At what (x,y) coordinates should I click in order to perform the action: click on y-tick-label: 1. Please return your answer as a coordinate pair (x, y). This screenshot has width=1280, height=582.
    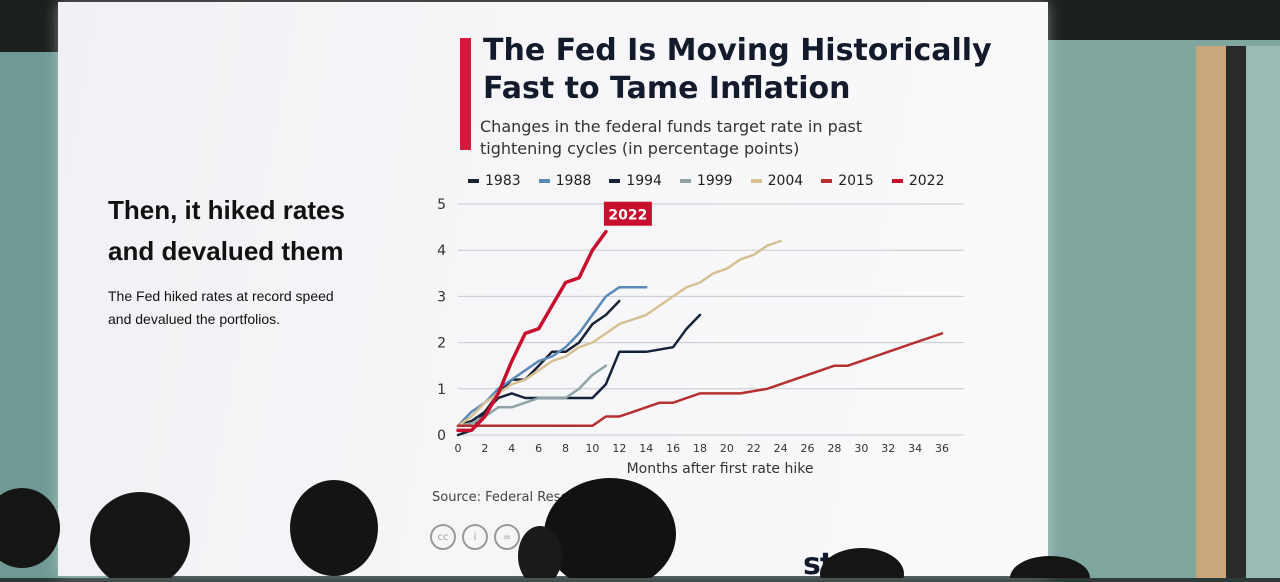
    Looking at the image, I should click on (441, 390).